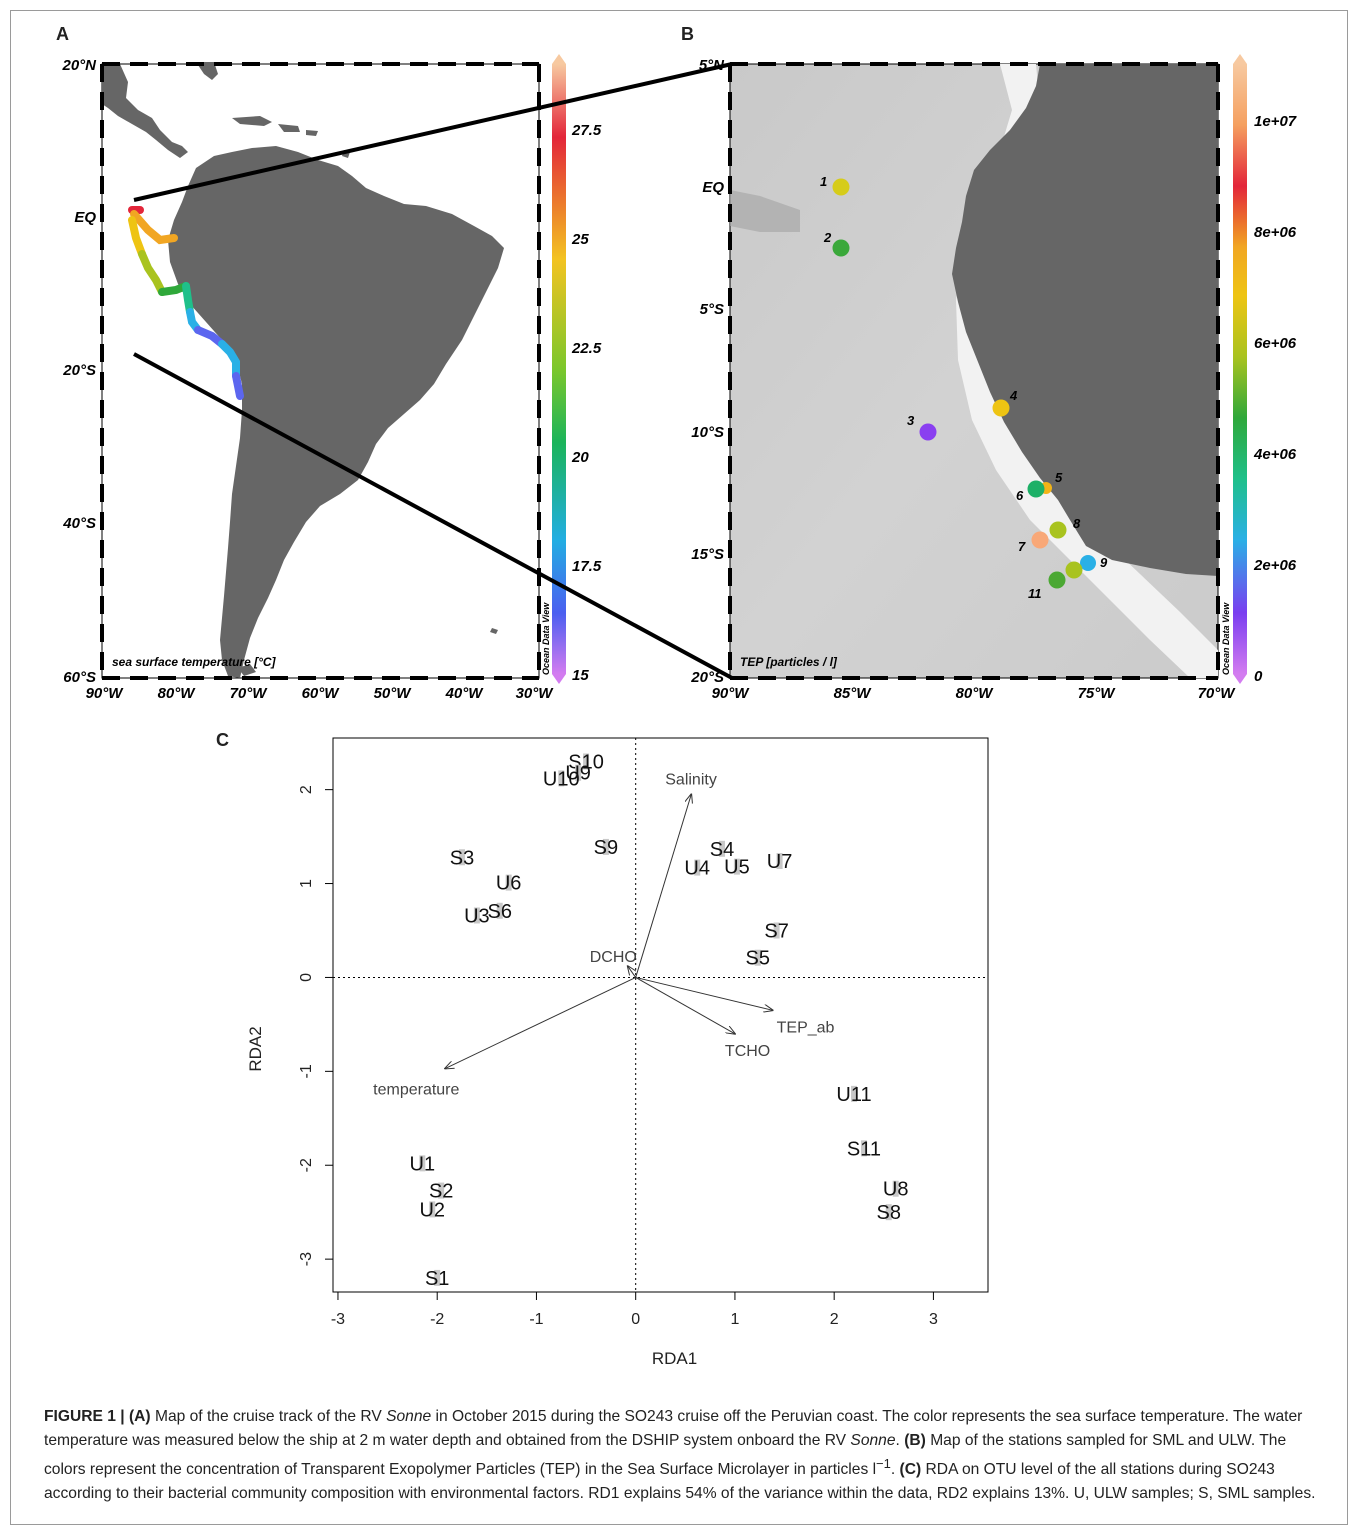 The width and height of the screenshot is (1358, 1535). I want to click on a-colorbar-tick: 20, so click(580, 457).